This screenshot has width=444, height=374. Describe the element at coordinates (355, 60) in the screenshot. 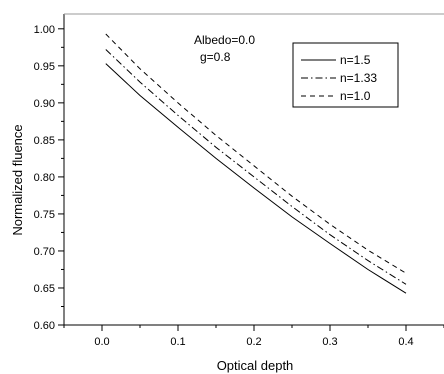

I see `legend-label-n1-5: n=1.5` at that location.